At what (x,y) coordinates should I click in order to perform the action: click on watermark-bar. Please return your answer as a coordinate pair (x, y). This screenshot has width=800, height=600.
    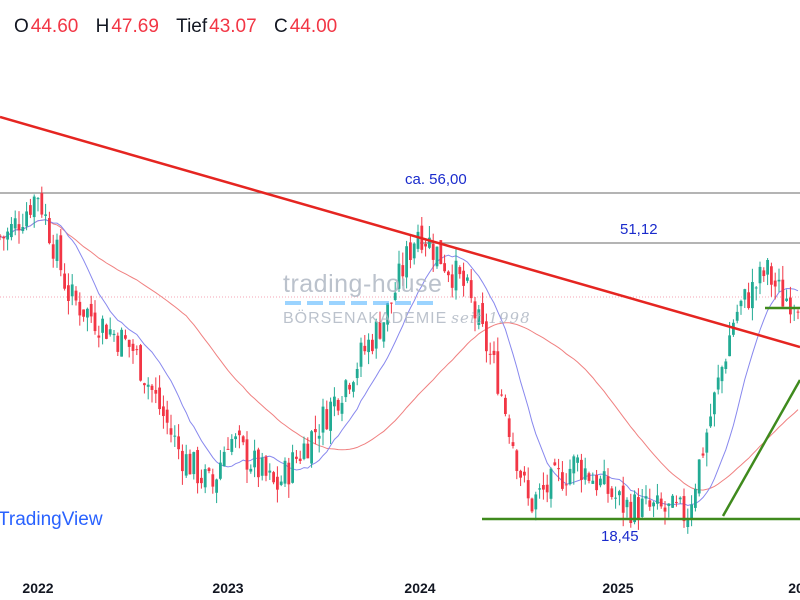
    Looking at the image, I should click on (360, 303).